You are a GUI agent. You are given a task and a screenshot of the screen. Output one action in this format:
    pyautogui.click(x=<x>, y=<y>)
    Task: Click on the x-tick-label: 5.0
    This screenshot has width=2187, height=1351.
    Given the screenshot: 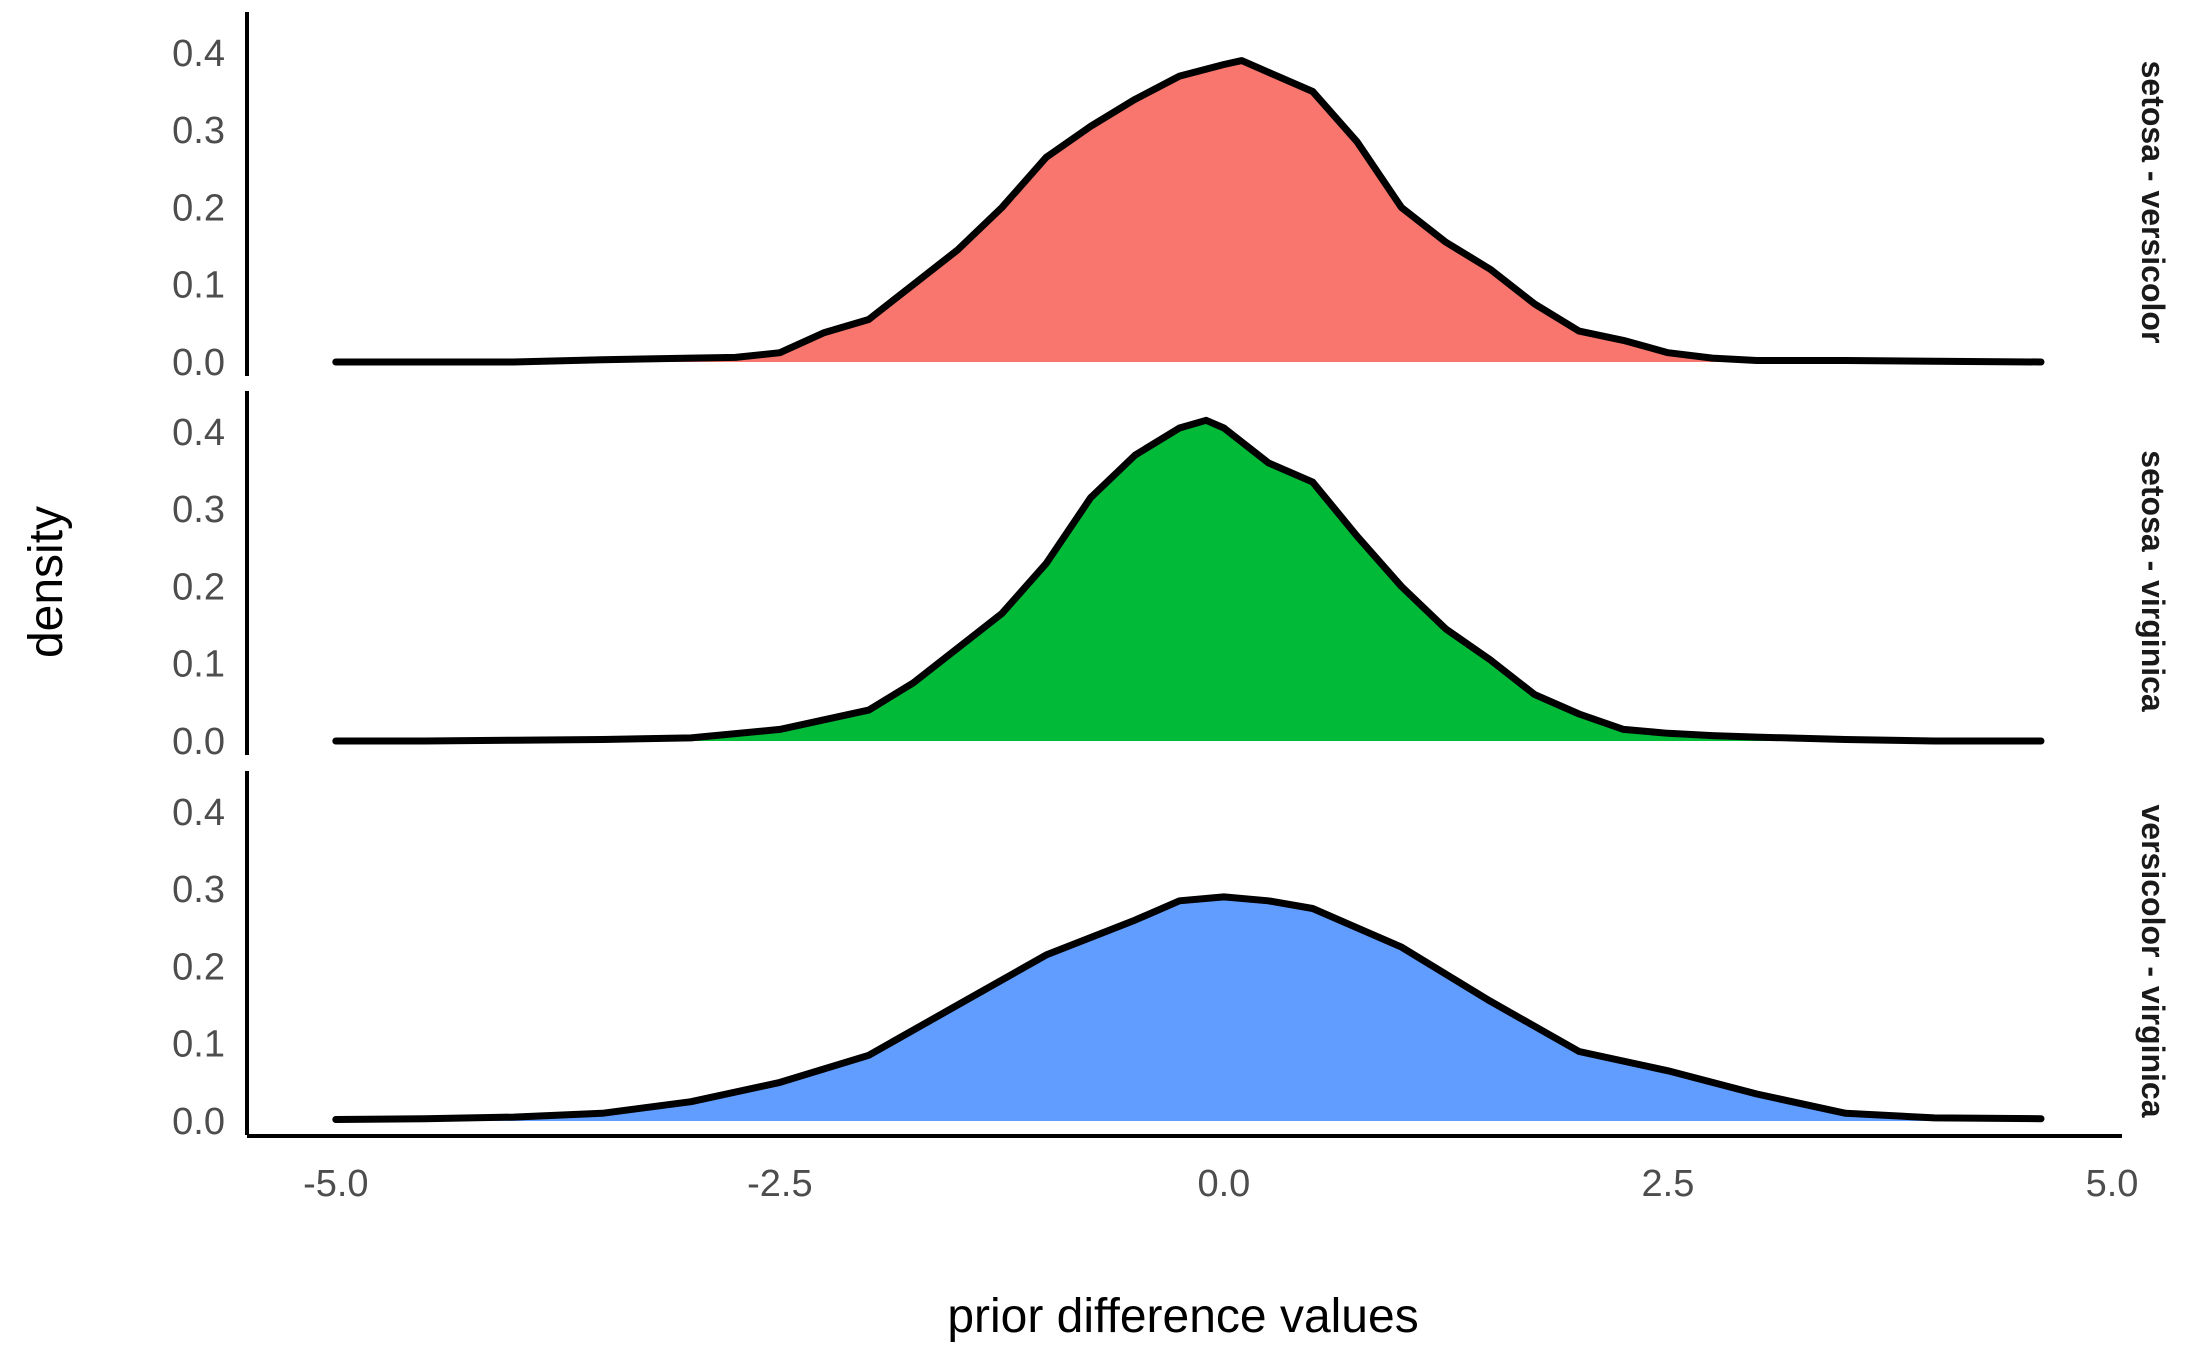 What is the action you would take?
    pyautogui.click(x=2112, y=1184)
    